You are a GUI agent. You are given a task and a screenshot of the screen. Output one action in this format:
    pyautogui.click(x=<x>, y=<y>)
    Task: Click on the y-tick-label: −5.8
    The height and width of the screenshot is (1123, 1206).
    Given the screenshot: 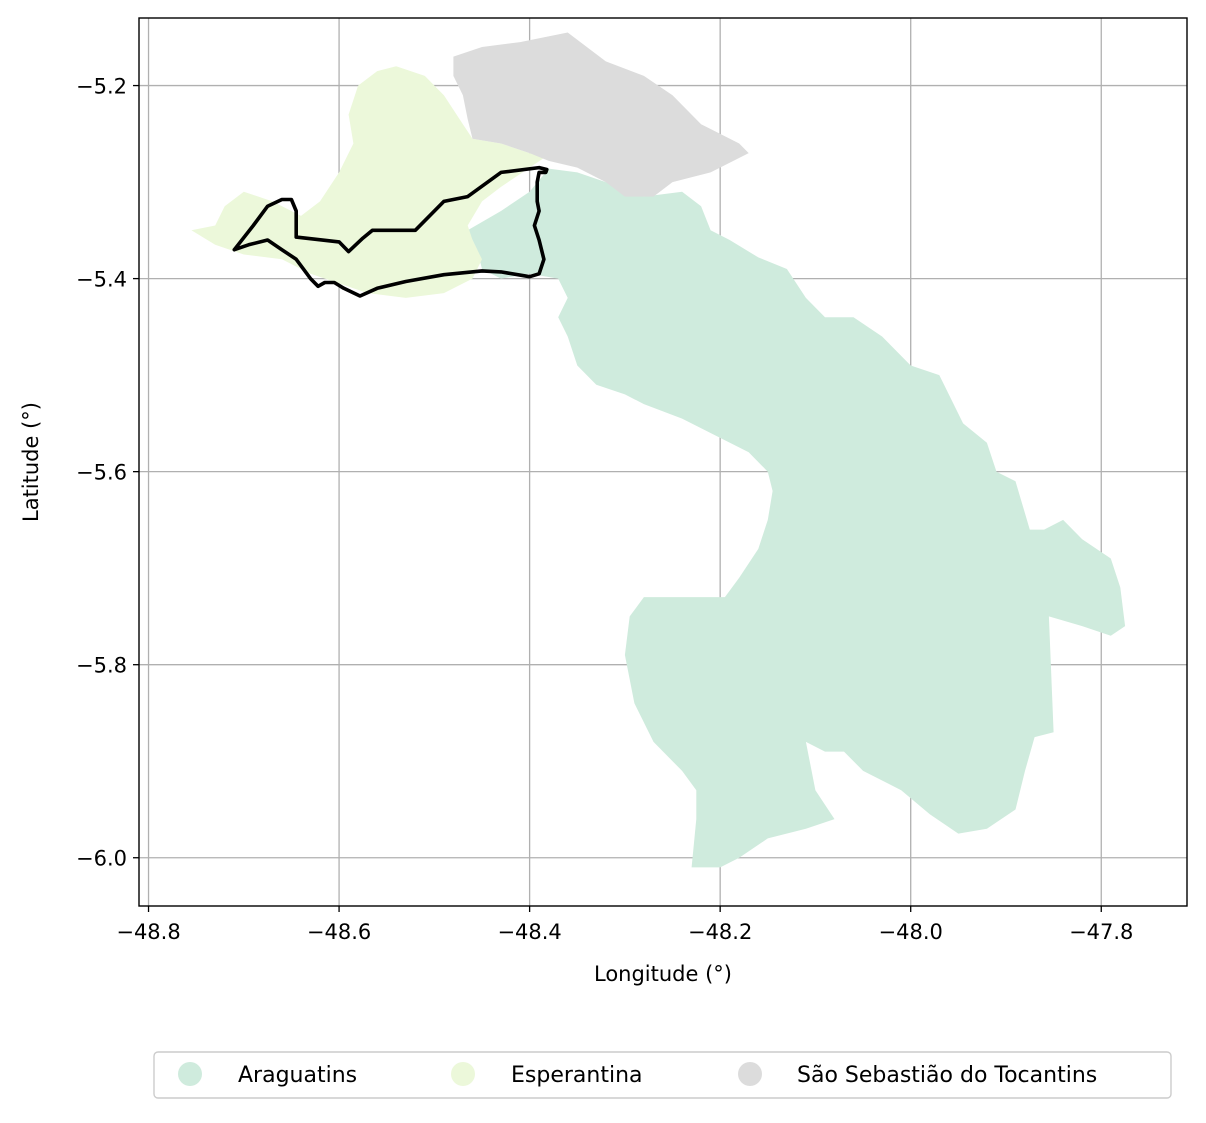 What is the action you would take?
    pyautogui.click(x=101, y=666)
    